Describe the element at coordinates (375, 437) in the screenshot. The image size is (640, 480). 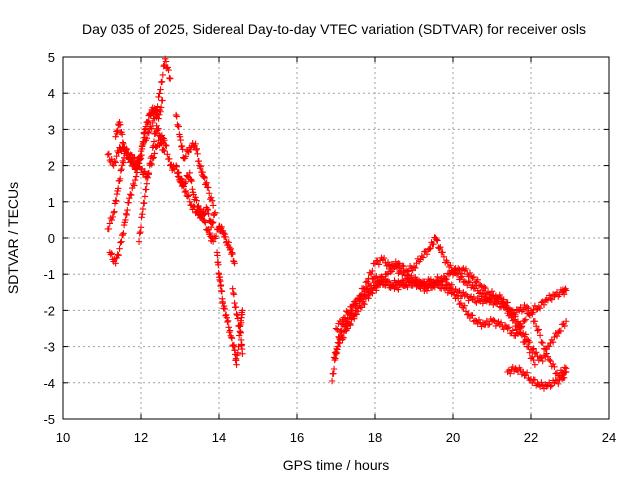
I see `x-tick-label: 18` at that location.